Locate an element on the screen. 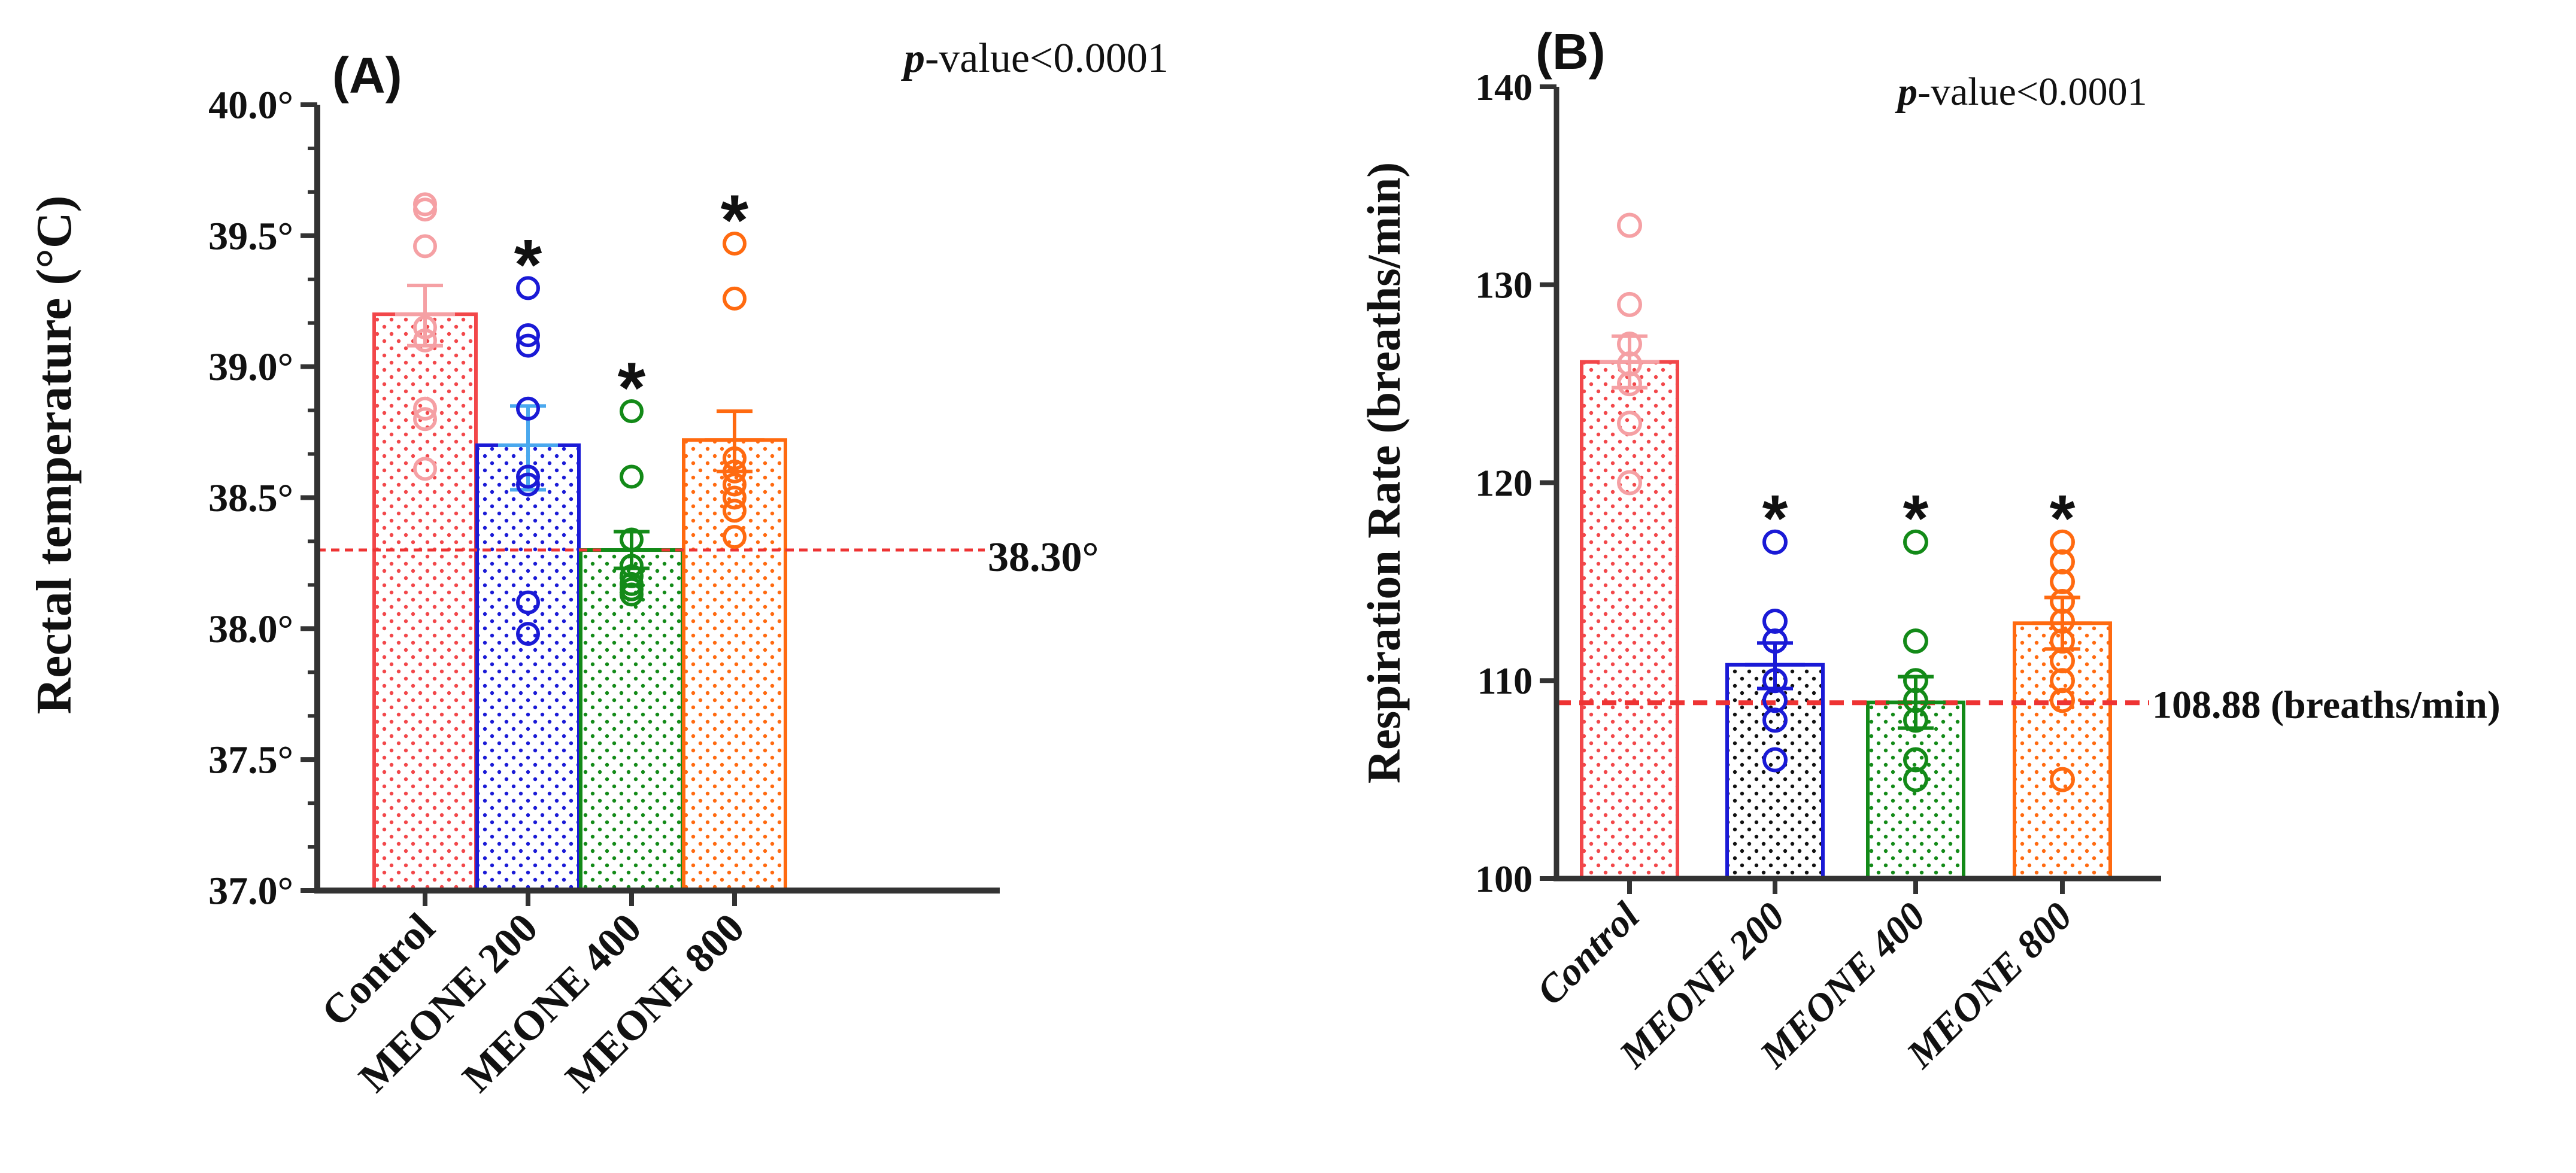  panel-a-y-axis-label: Rectal temperature (°C) is located at coordinates (54, 455).